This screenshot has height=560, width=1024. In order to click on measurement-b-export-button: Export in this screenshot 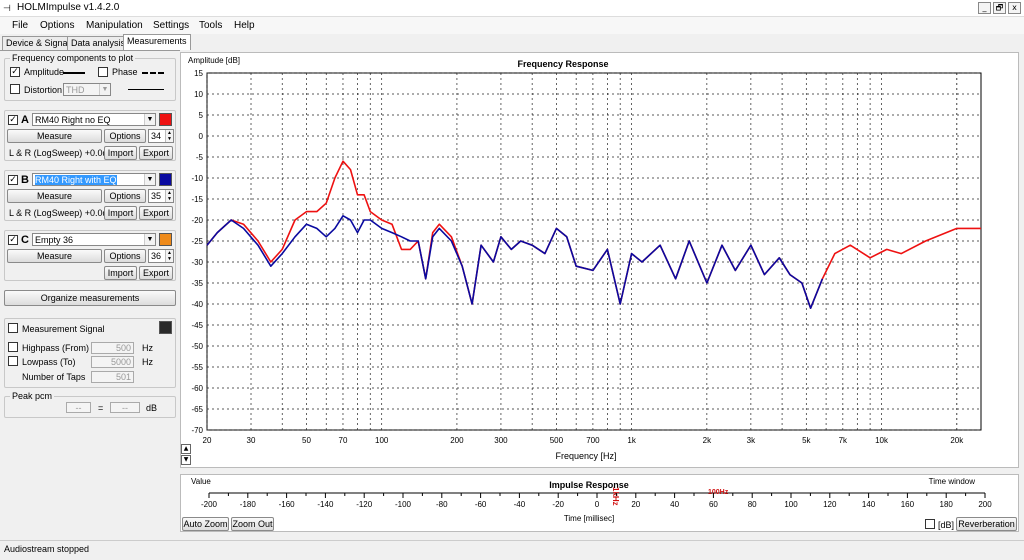, I will do `click(156, 213)`.